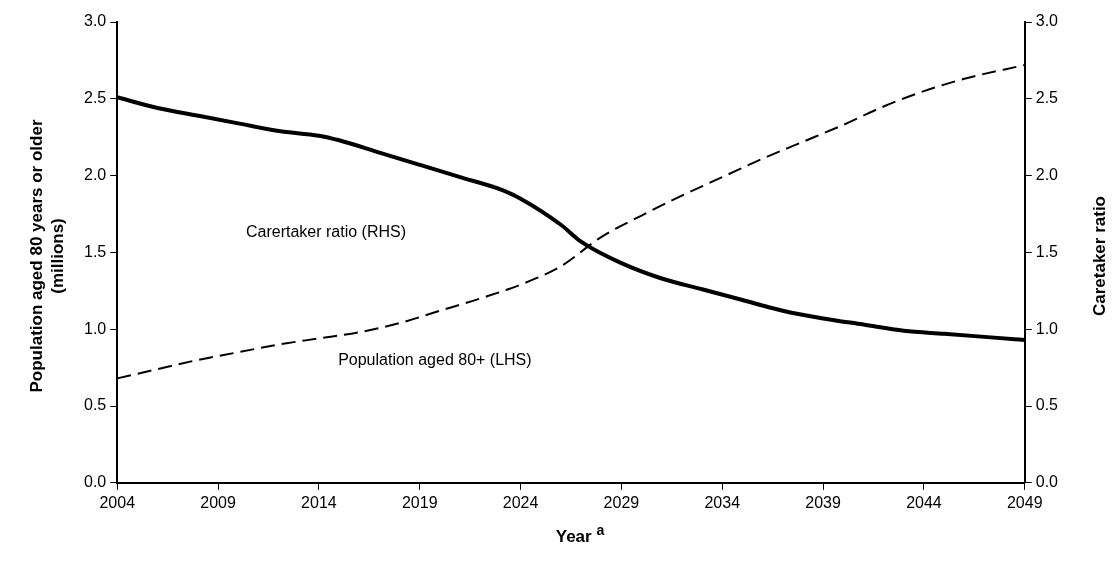 Image resolution: width=1120 pixels, height=565 pixels. I want to click on y-tick-label: 0.0, so click(95, 482).